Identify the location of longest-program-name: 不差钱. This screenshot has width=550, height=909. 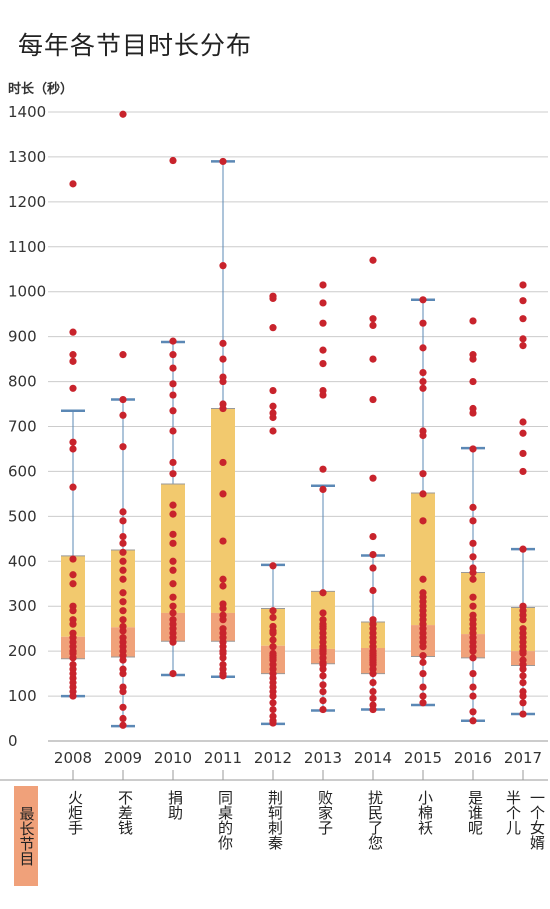
(125, 812).